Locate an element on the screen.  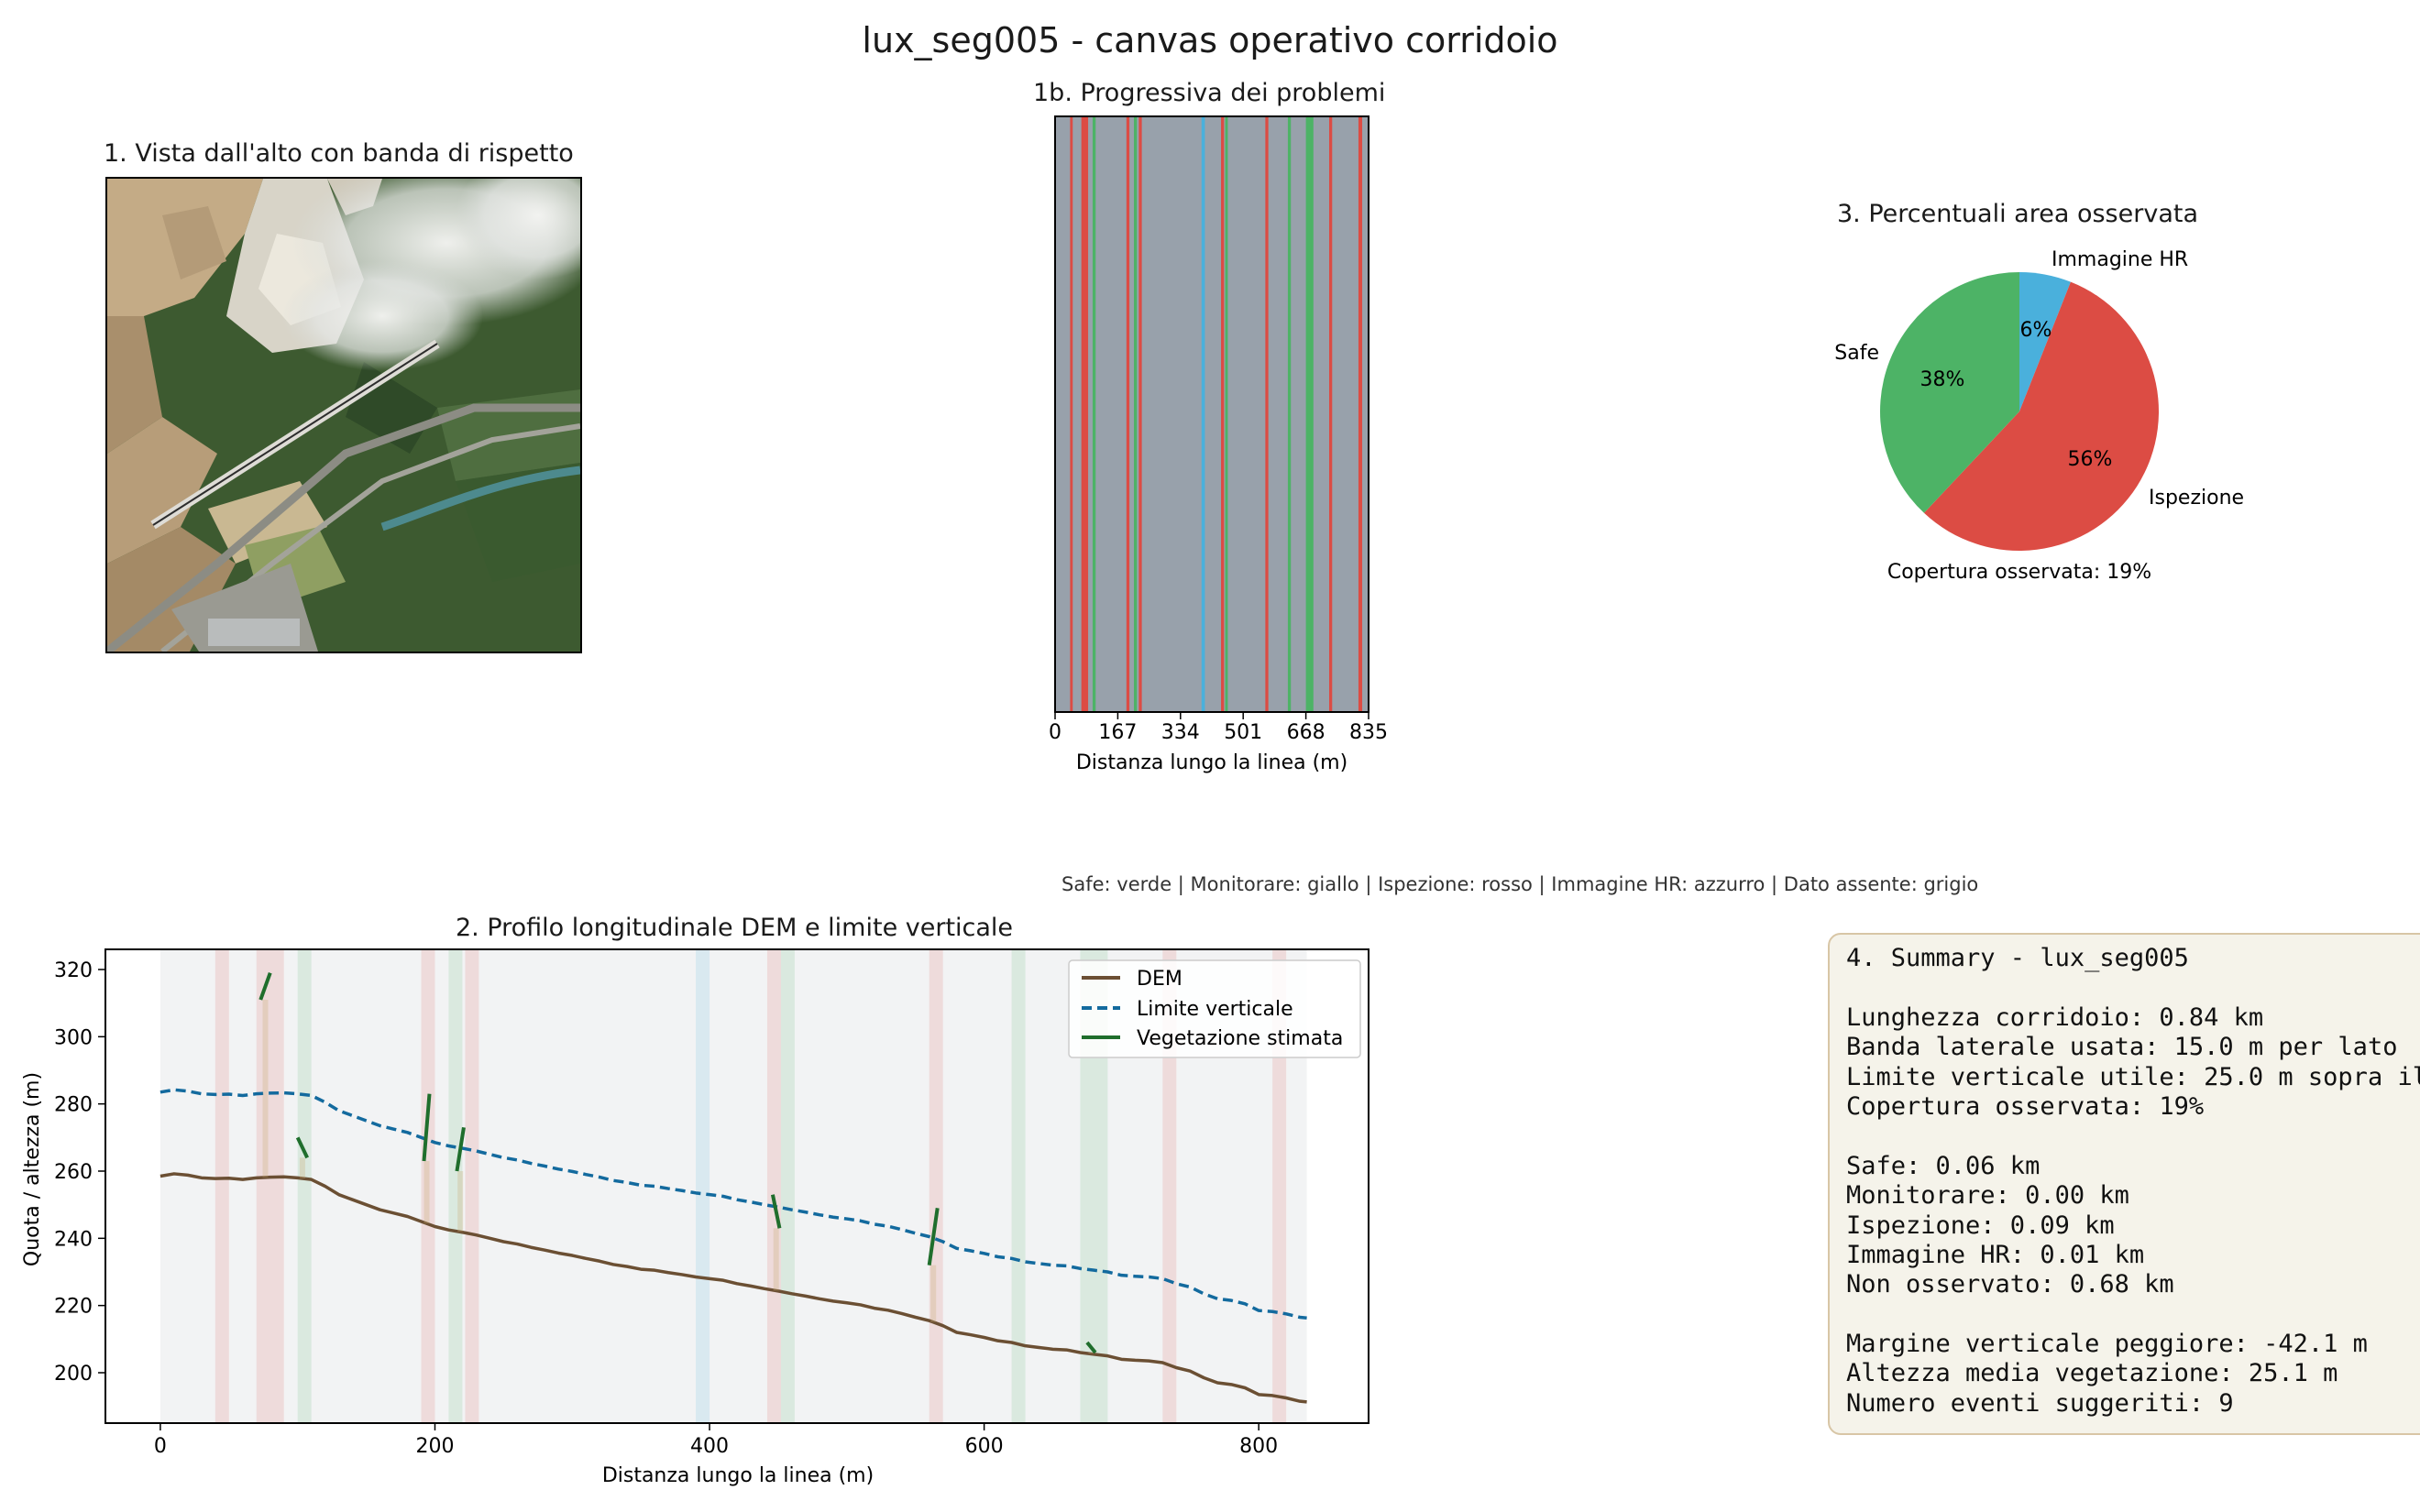
strip-x-tick-label: 668 is located at coordinates (1306, 732).